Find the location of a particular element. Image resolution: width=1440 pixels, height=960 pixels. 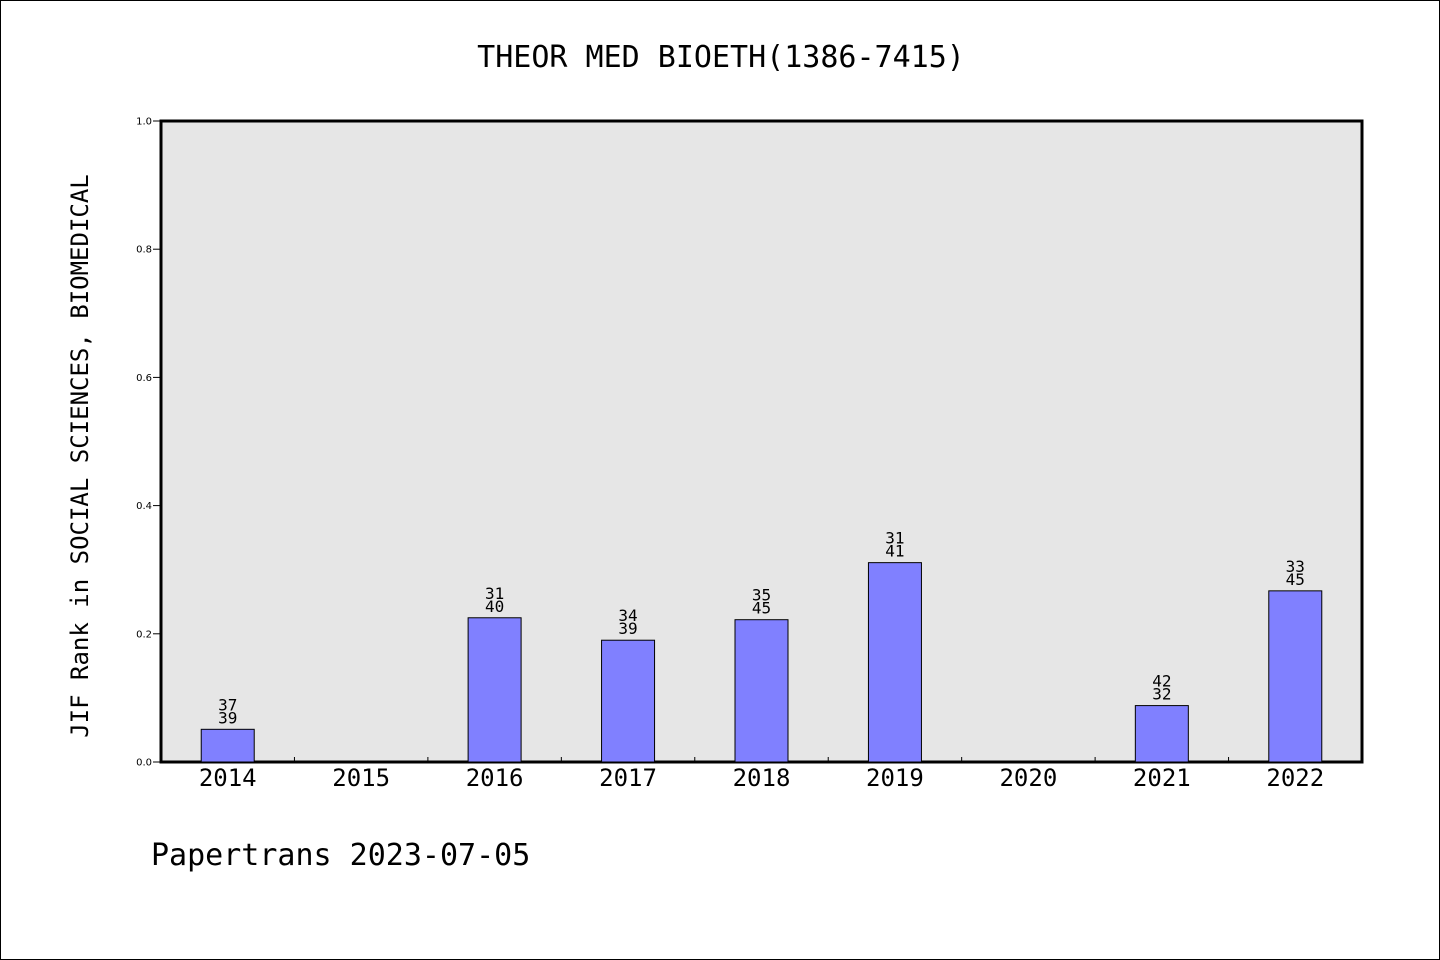

chart-title: THEOR MED BIOETH(1386-7415) is located at coordinates (721, 57).